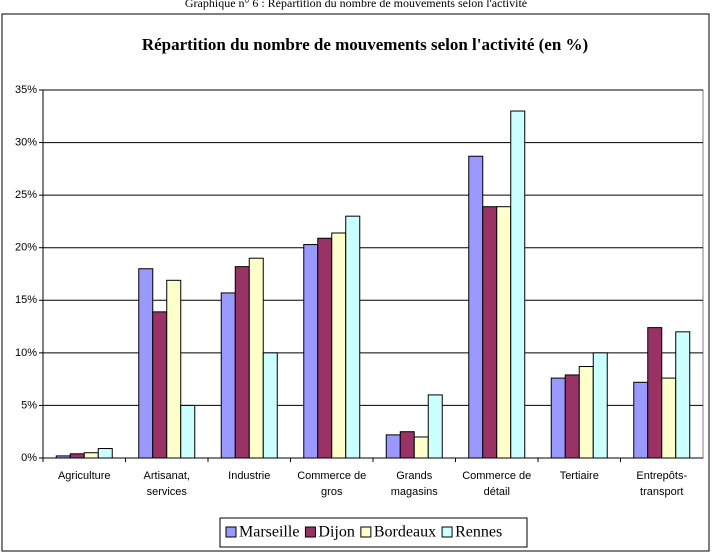  Describe the element at coordinates (269, 532) in the screenshot. I see `legend-label: Marseille` at that location.